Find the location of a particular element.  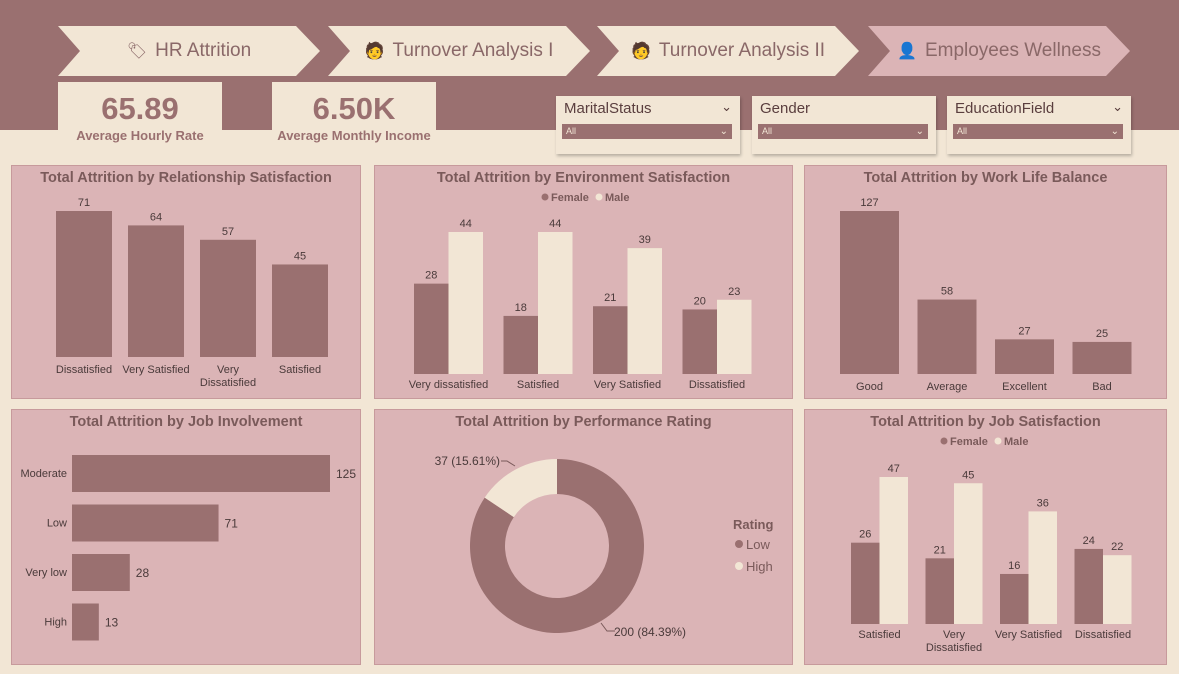

data-label: 21 is located at coordinates (610, 298).